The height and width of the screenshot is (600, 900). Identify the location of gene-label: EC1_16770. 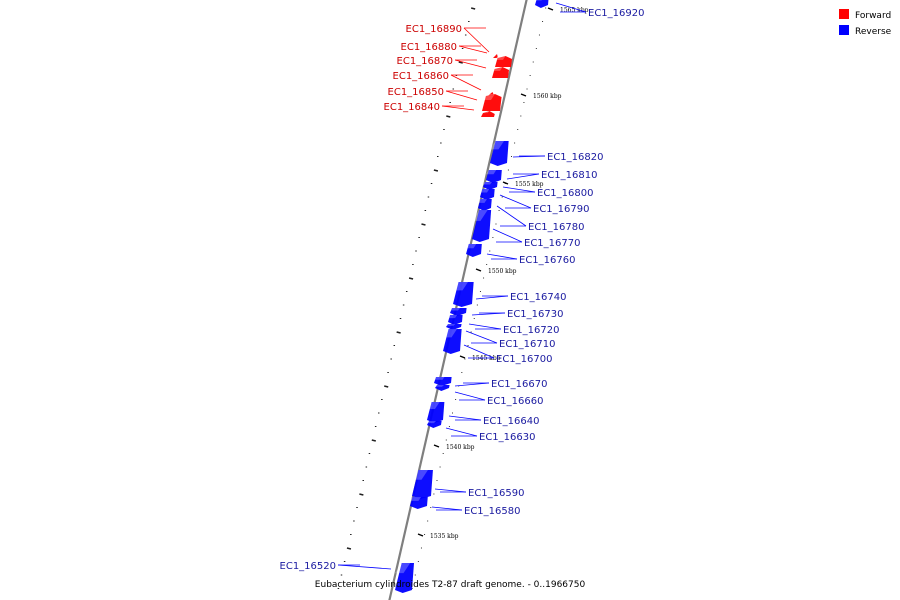
(552, 243).